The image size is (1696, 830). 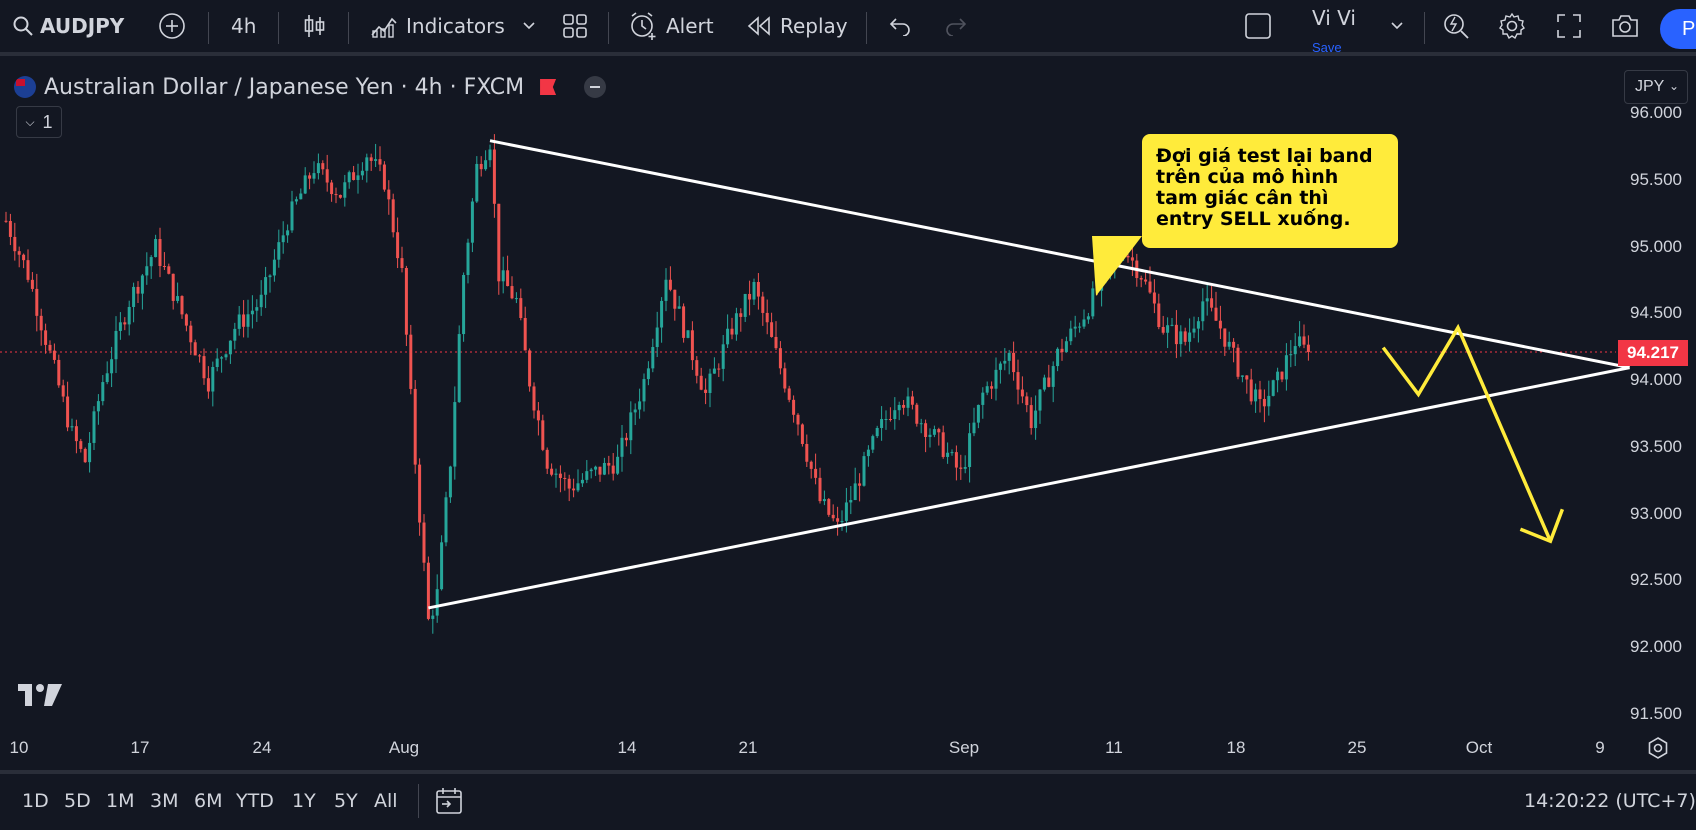 What do you see at coordinates (529, 26) in the screenshot?
I see `indicators-dropdown` at bounding box center [529, 26].